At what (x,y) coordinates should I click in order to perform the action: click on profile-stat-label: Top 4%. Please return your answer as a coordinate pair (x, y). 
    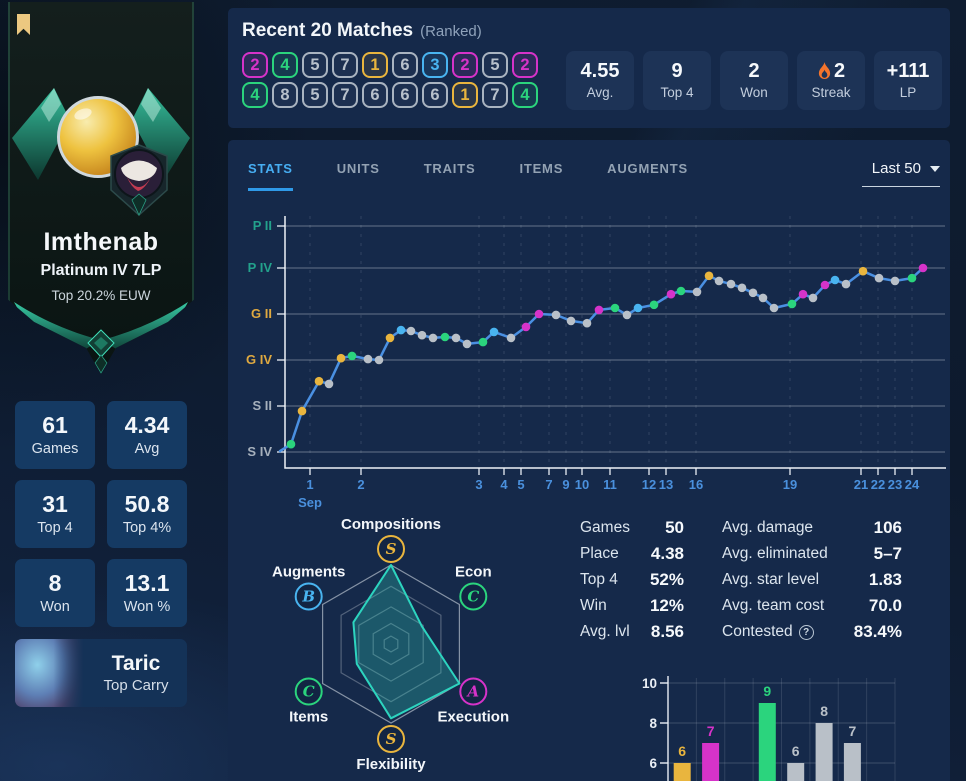
    Looking at the image, I should click on (147, 527).